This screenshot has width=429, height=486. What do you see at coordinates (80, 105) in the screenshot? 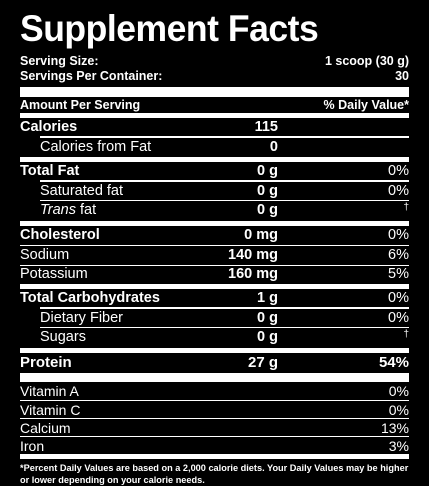
I see `amount-per-serving-label: Amount Per Serving` at bounding box center [80, 105].